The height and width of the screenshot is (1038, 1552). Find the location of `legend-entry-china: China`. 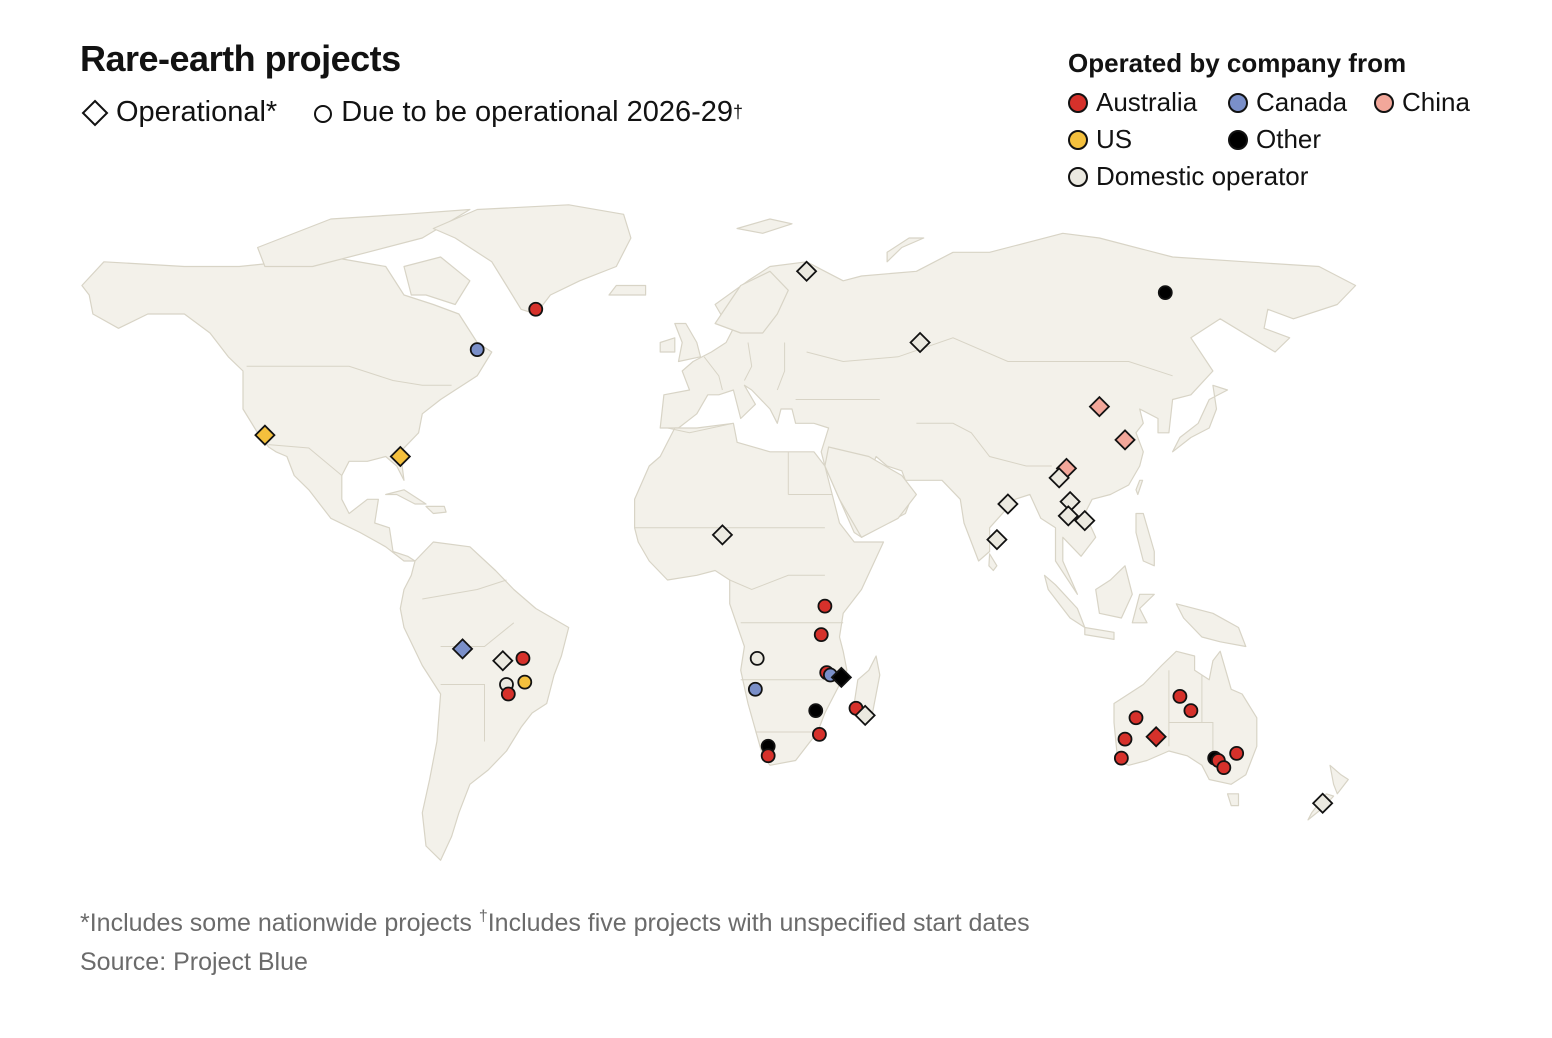

legend-entry-china: China is located at coordinates (1434, 102).